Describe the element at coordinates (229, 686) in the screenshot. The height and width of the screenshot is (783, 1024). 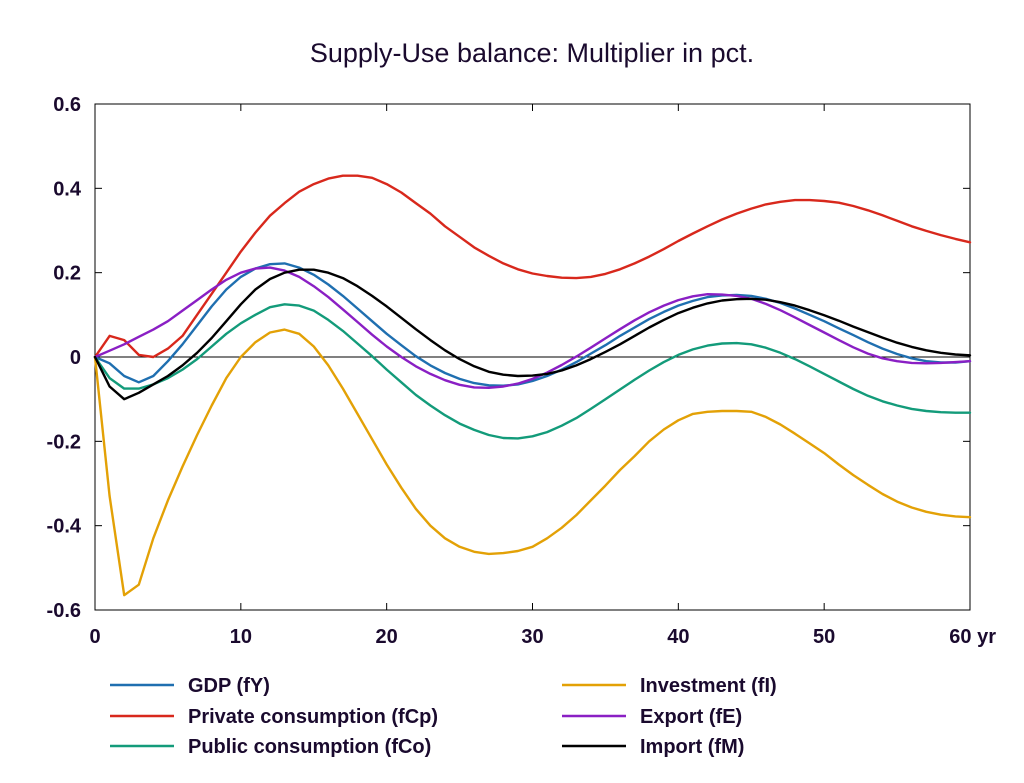
I see `legend-label: GDP (fY)` at that location.